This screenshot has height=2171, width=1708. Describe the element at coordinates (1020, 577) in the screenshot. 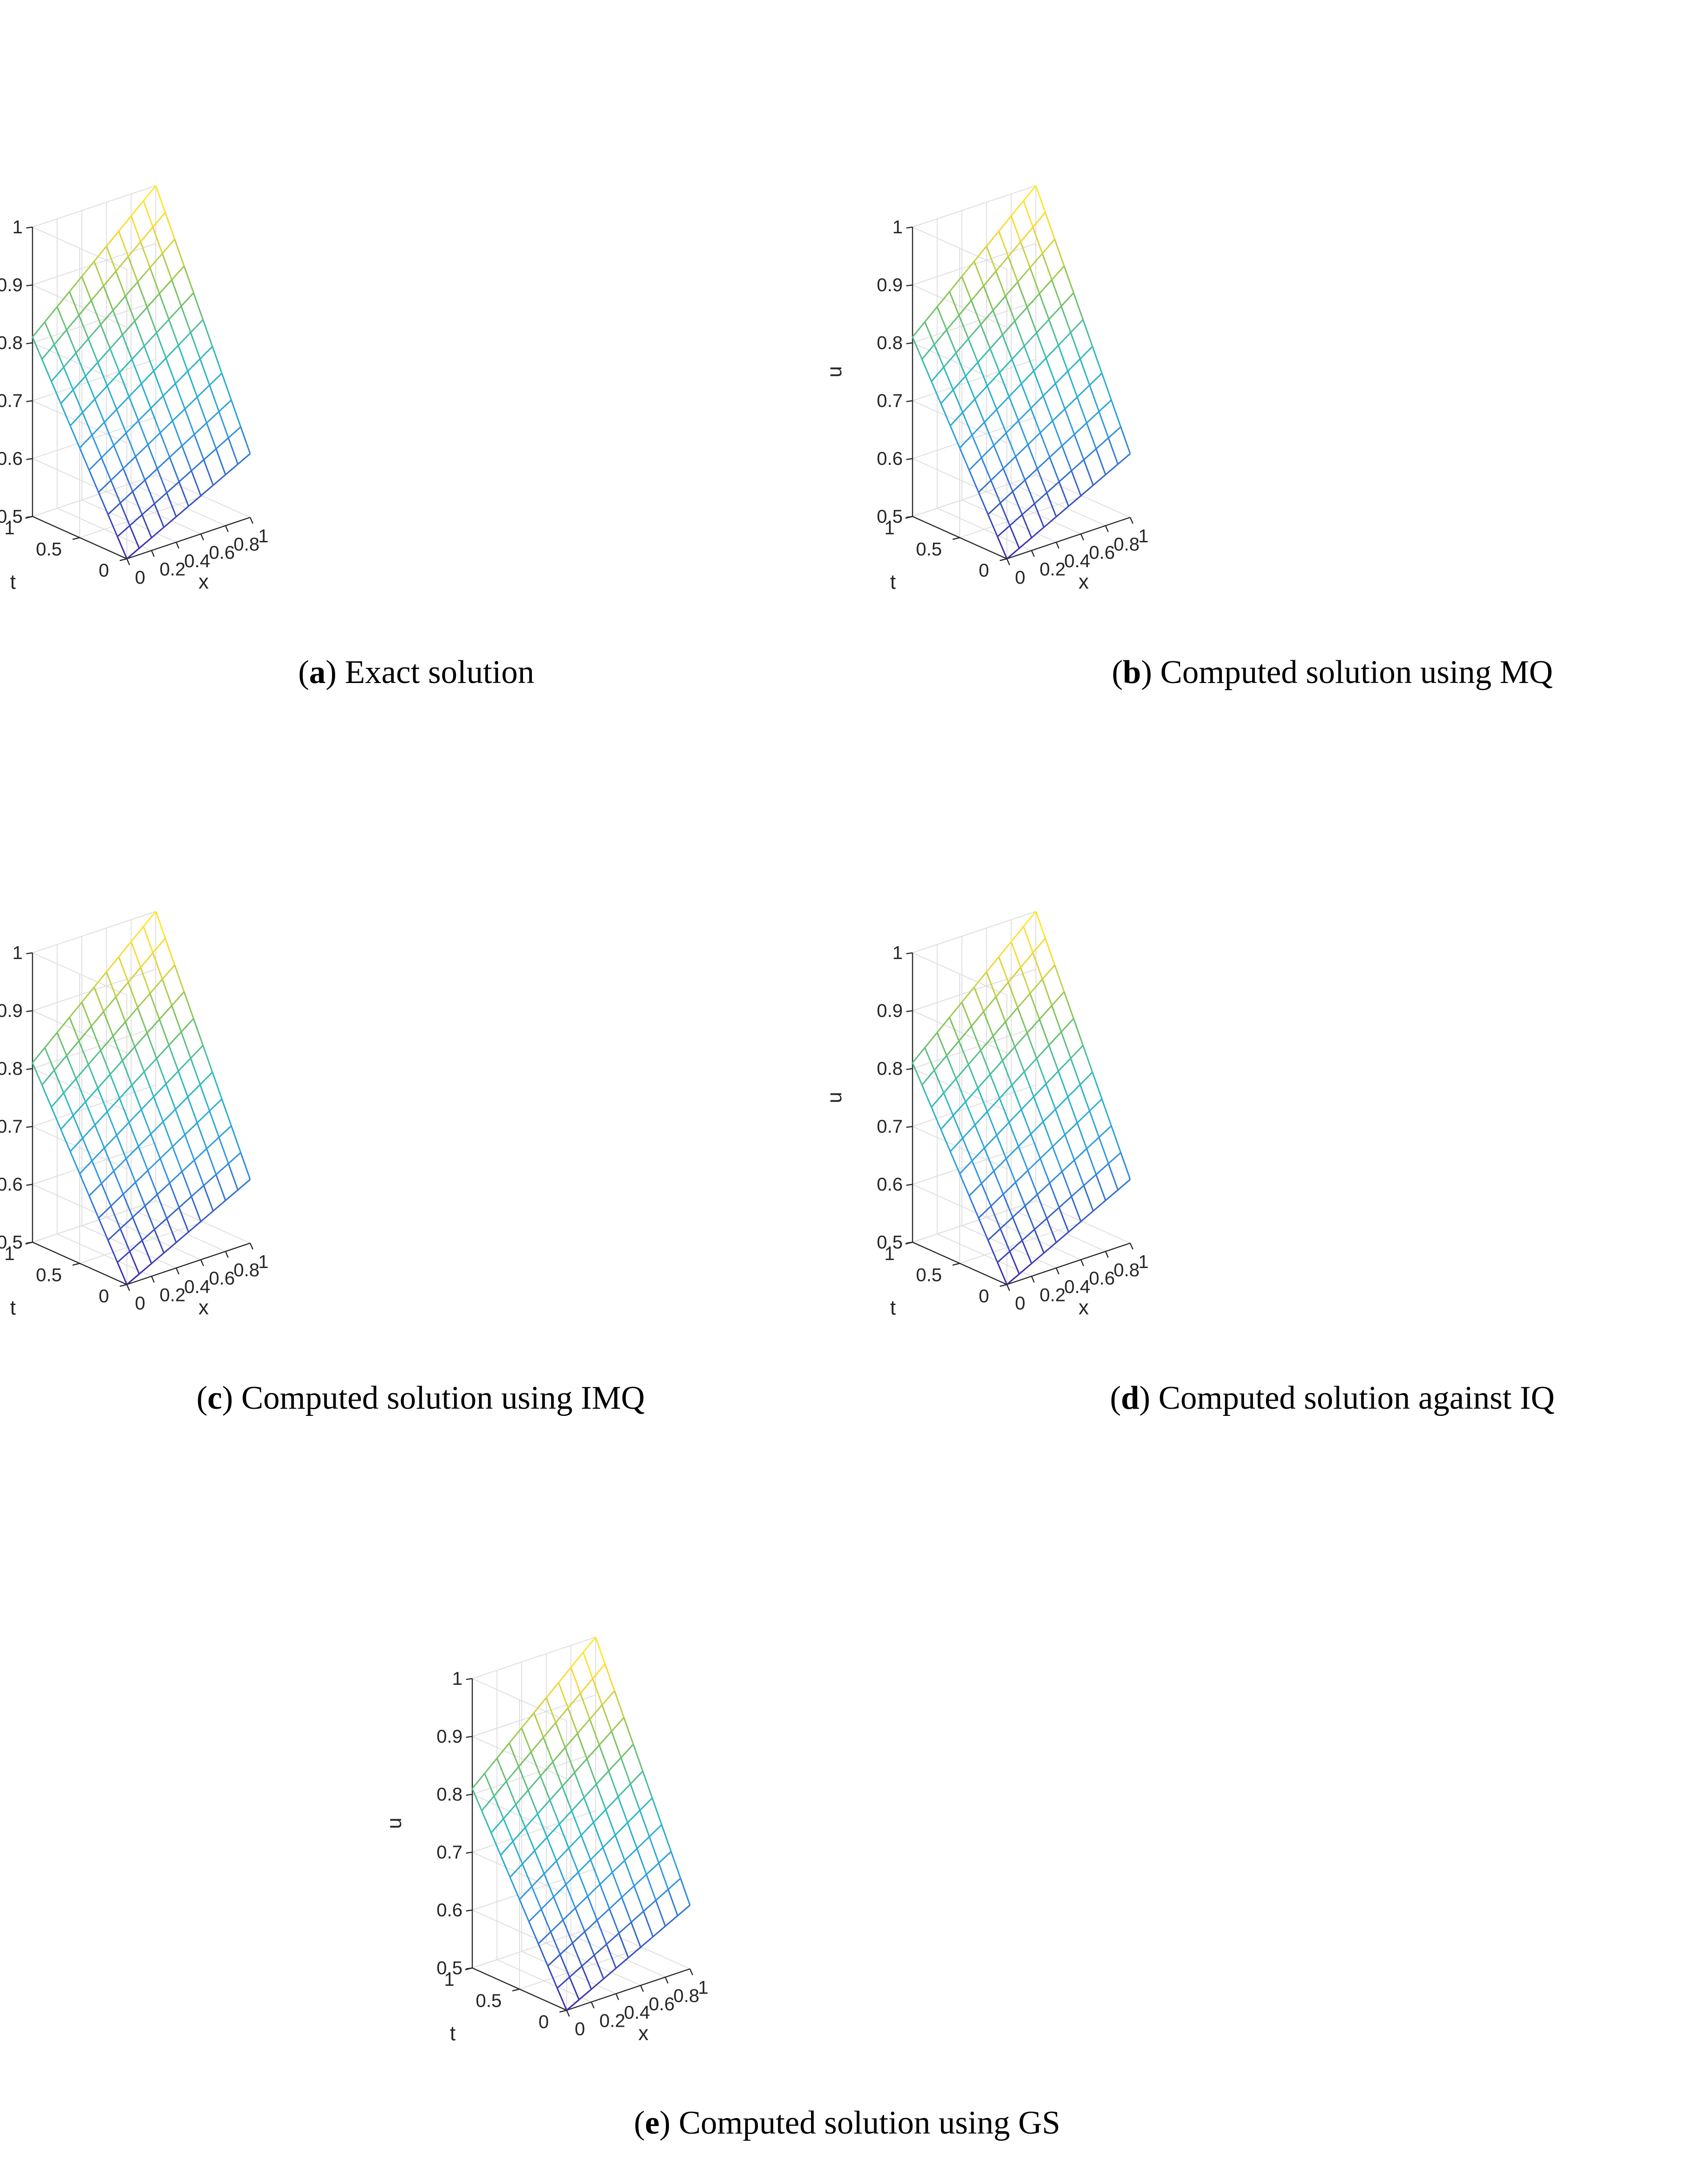

I see `x-tick-label: 0` at that location.